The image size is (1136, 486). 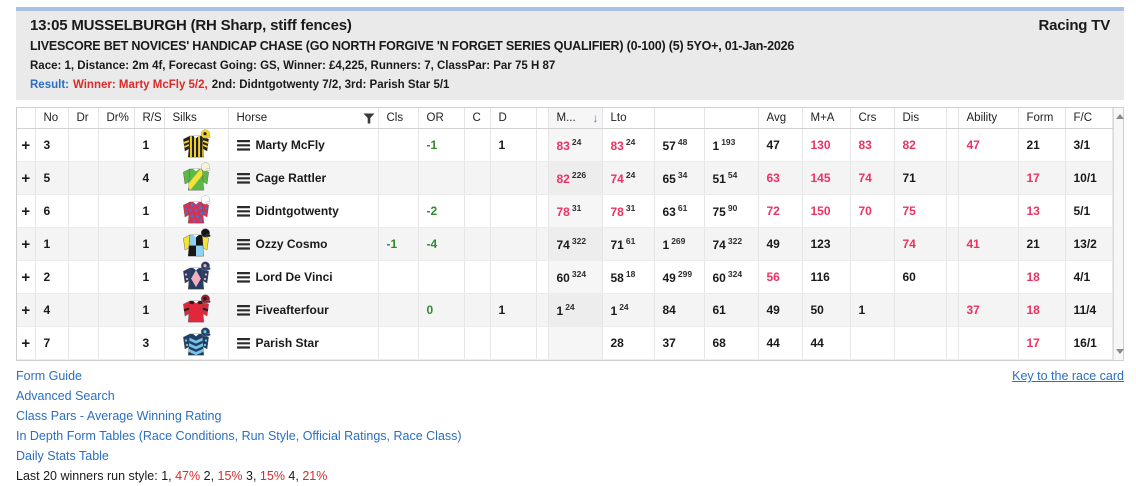 I want to click on cell-dis: 75, so click(x=920, y=211).